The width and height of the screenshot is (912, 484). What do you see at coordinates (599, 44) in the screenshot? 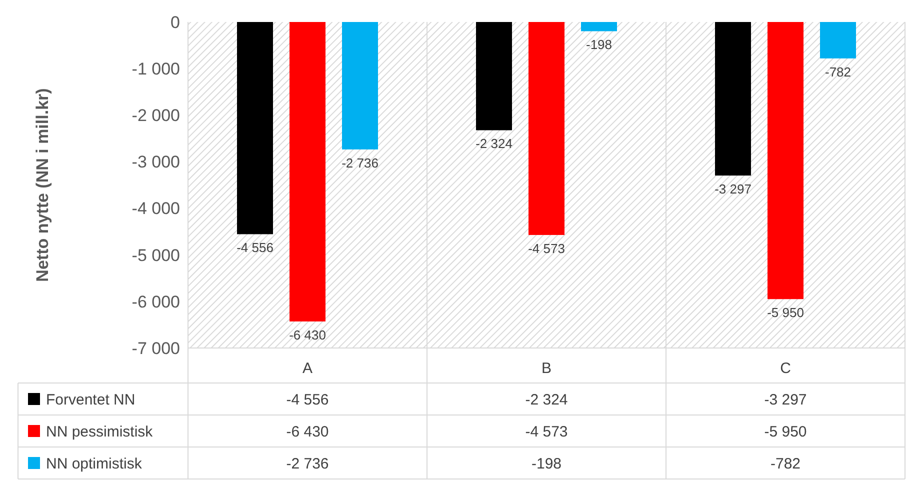
I see `text: -198` at bounding box center [599, 44].